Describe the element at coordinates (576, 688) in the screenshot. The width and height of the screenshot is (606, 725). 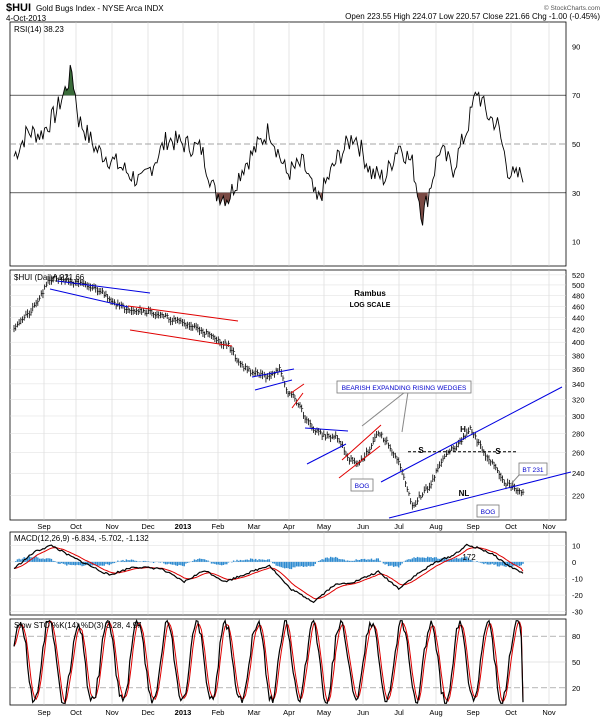
I see `sto-tick-label: 20` at that location.